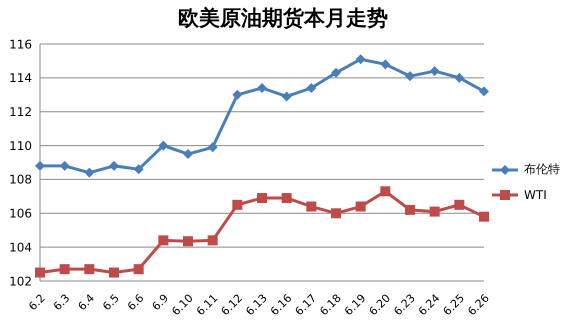 This screenshot has width=566, height=327. What do you see at coordinates (20, 281) in the screenshot?
I see `y-tick-label: 102` at bounding box center [20, 281].